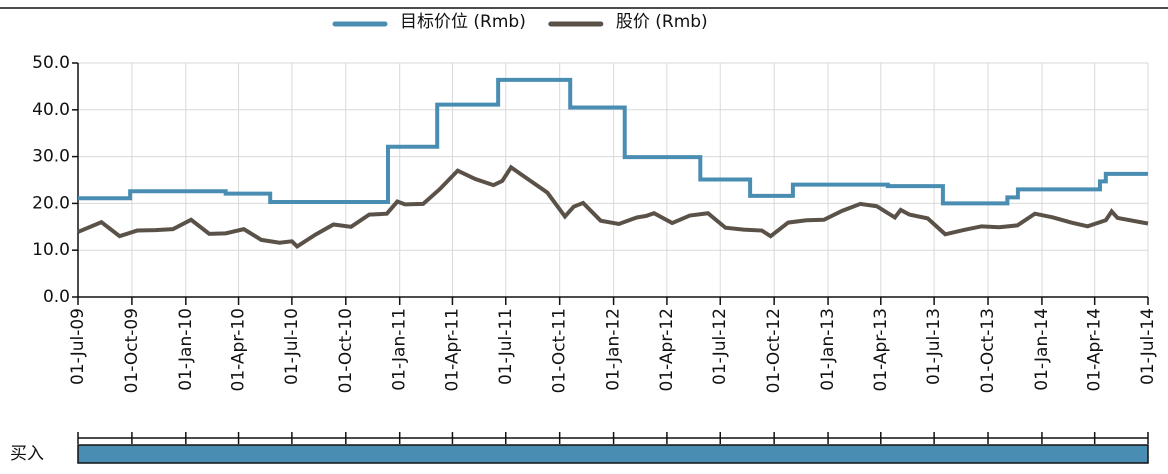 This screenshot has width=1168, height=474. What do you see at coordinates (614, 349) in the screenshot?
I see `x-tick-label: 01-Jan-12` at bounding box center [614, 349].